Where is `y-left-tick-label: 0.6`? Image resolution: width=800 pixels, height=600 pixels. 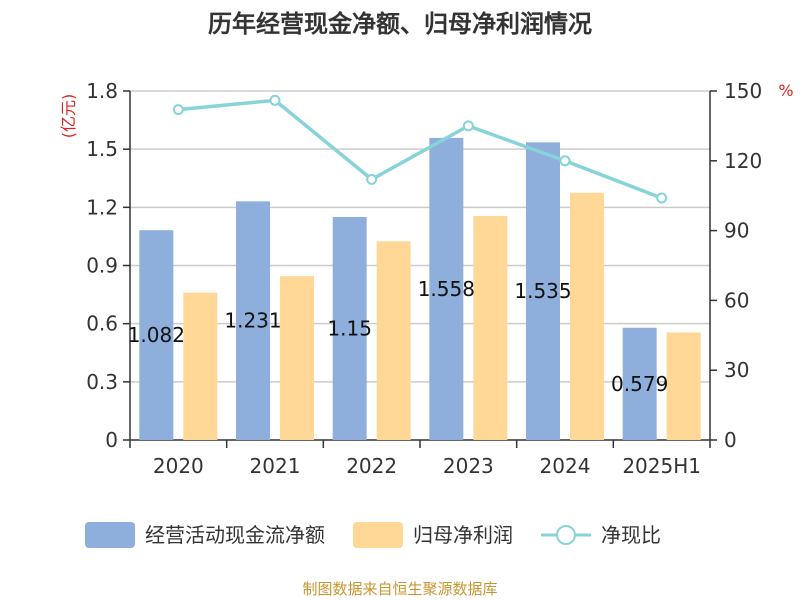
y-left-tick-label: 0.6 is located at coordinates (102, 324).